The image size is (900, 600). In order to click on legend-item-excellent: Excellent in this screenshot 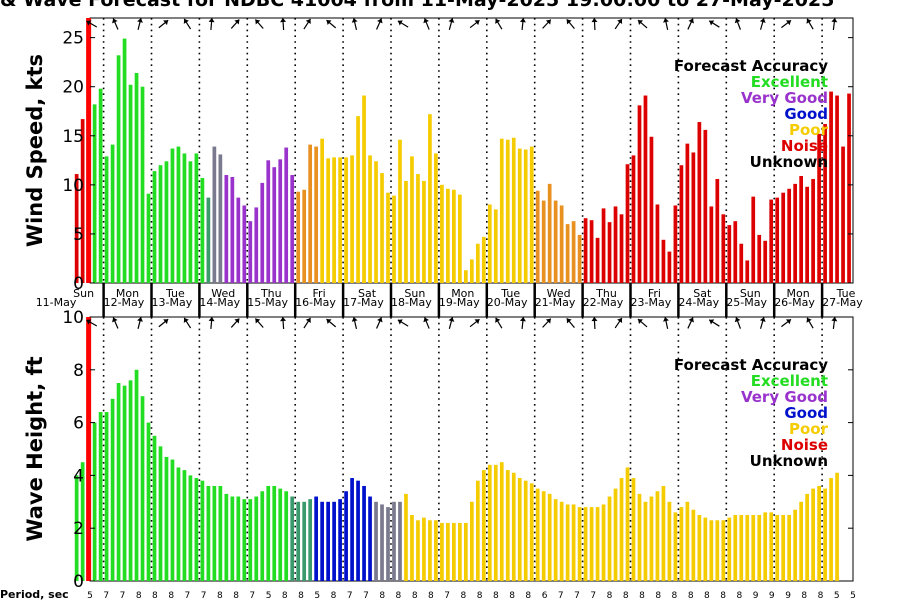, I will do `click(789, 381)`.